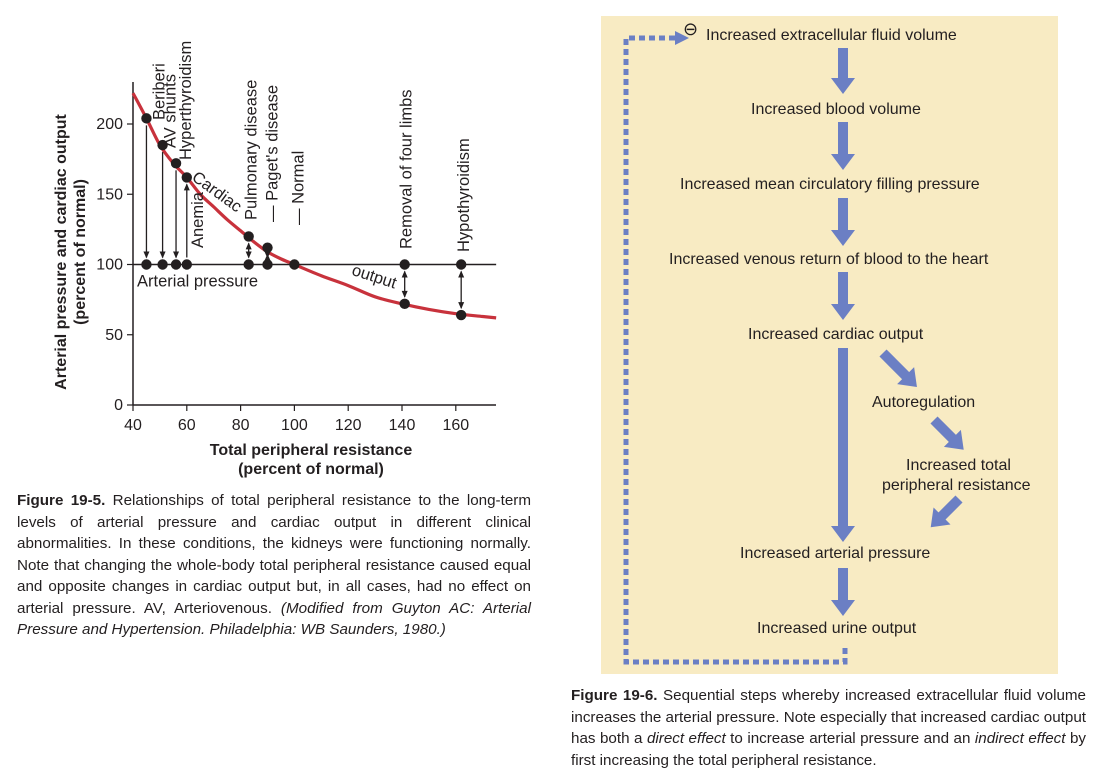 Image resolution: width=1096 pixels, height=783 pixels. Describe the element at coordinates (843, 592) in the screenshot. I see `arrow-s8-s9` at that location.